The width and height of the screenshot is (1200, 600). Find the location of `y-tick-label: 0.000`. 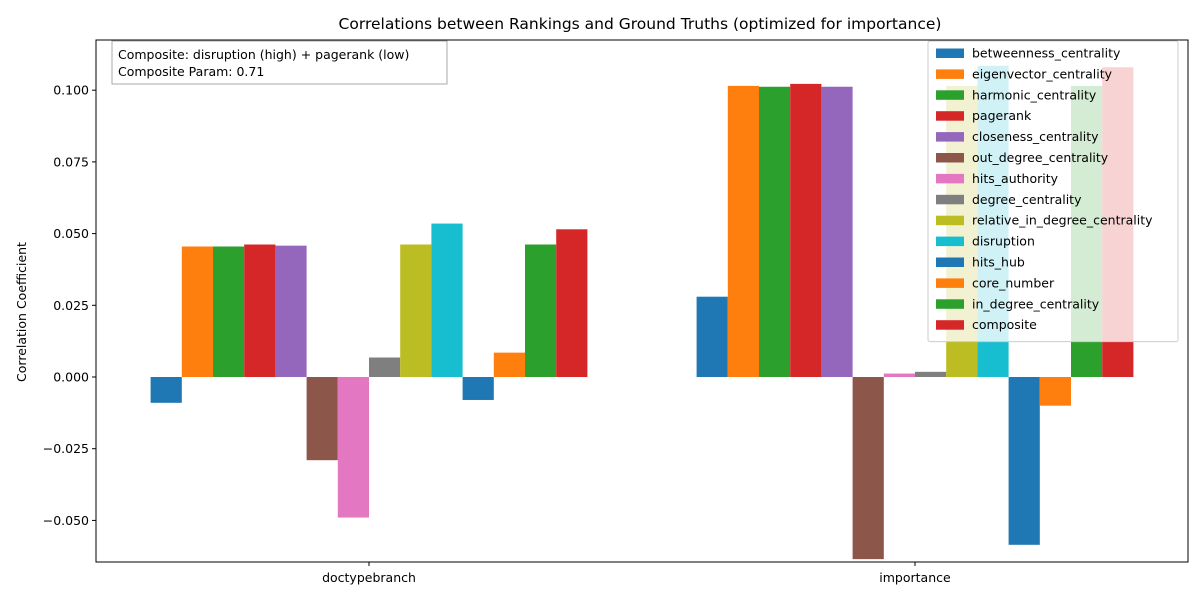

y-tick-label: 0.000 is located at coordinates (71, 377).